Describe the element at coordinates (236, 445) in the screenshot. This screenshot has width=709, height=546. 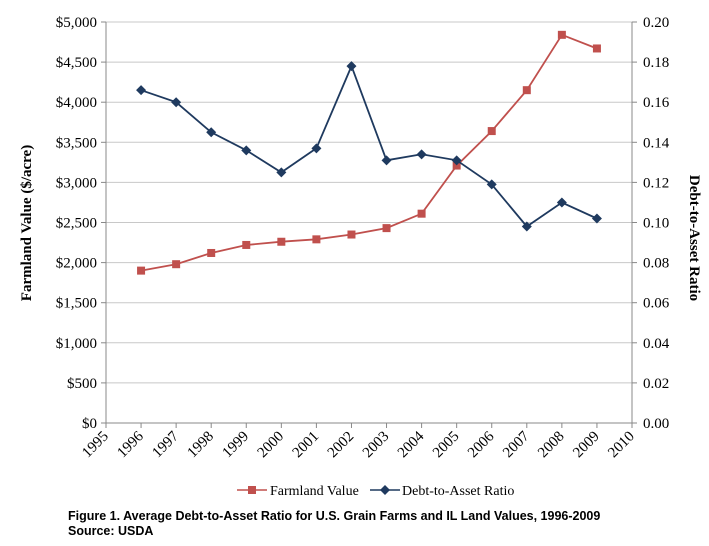
I see `x-tick-label: 1999` at that location.